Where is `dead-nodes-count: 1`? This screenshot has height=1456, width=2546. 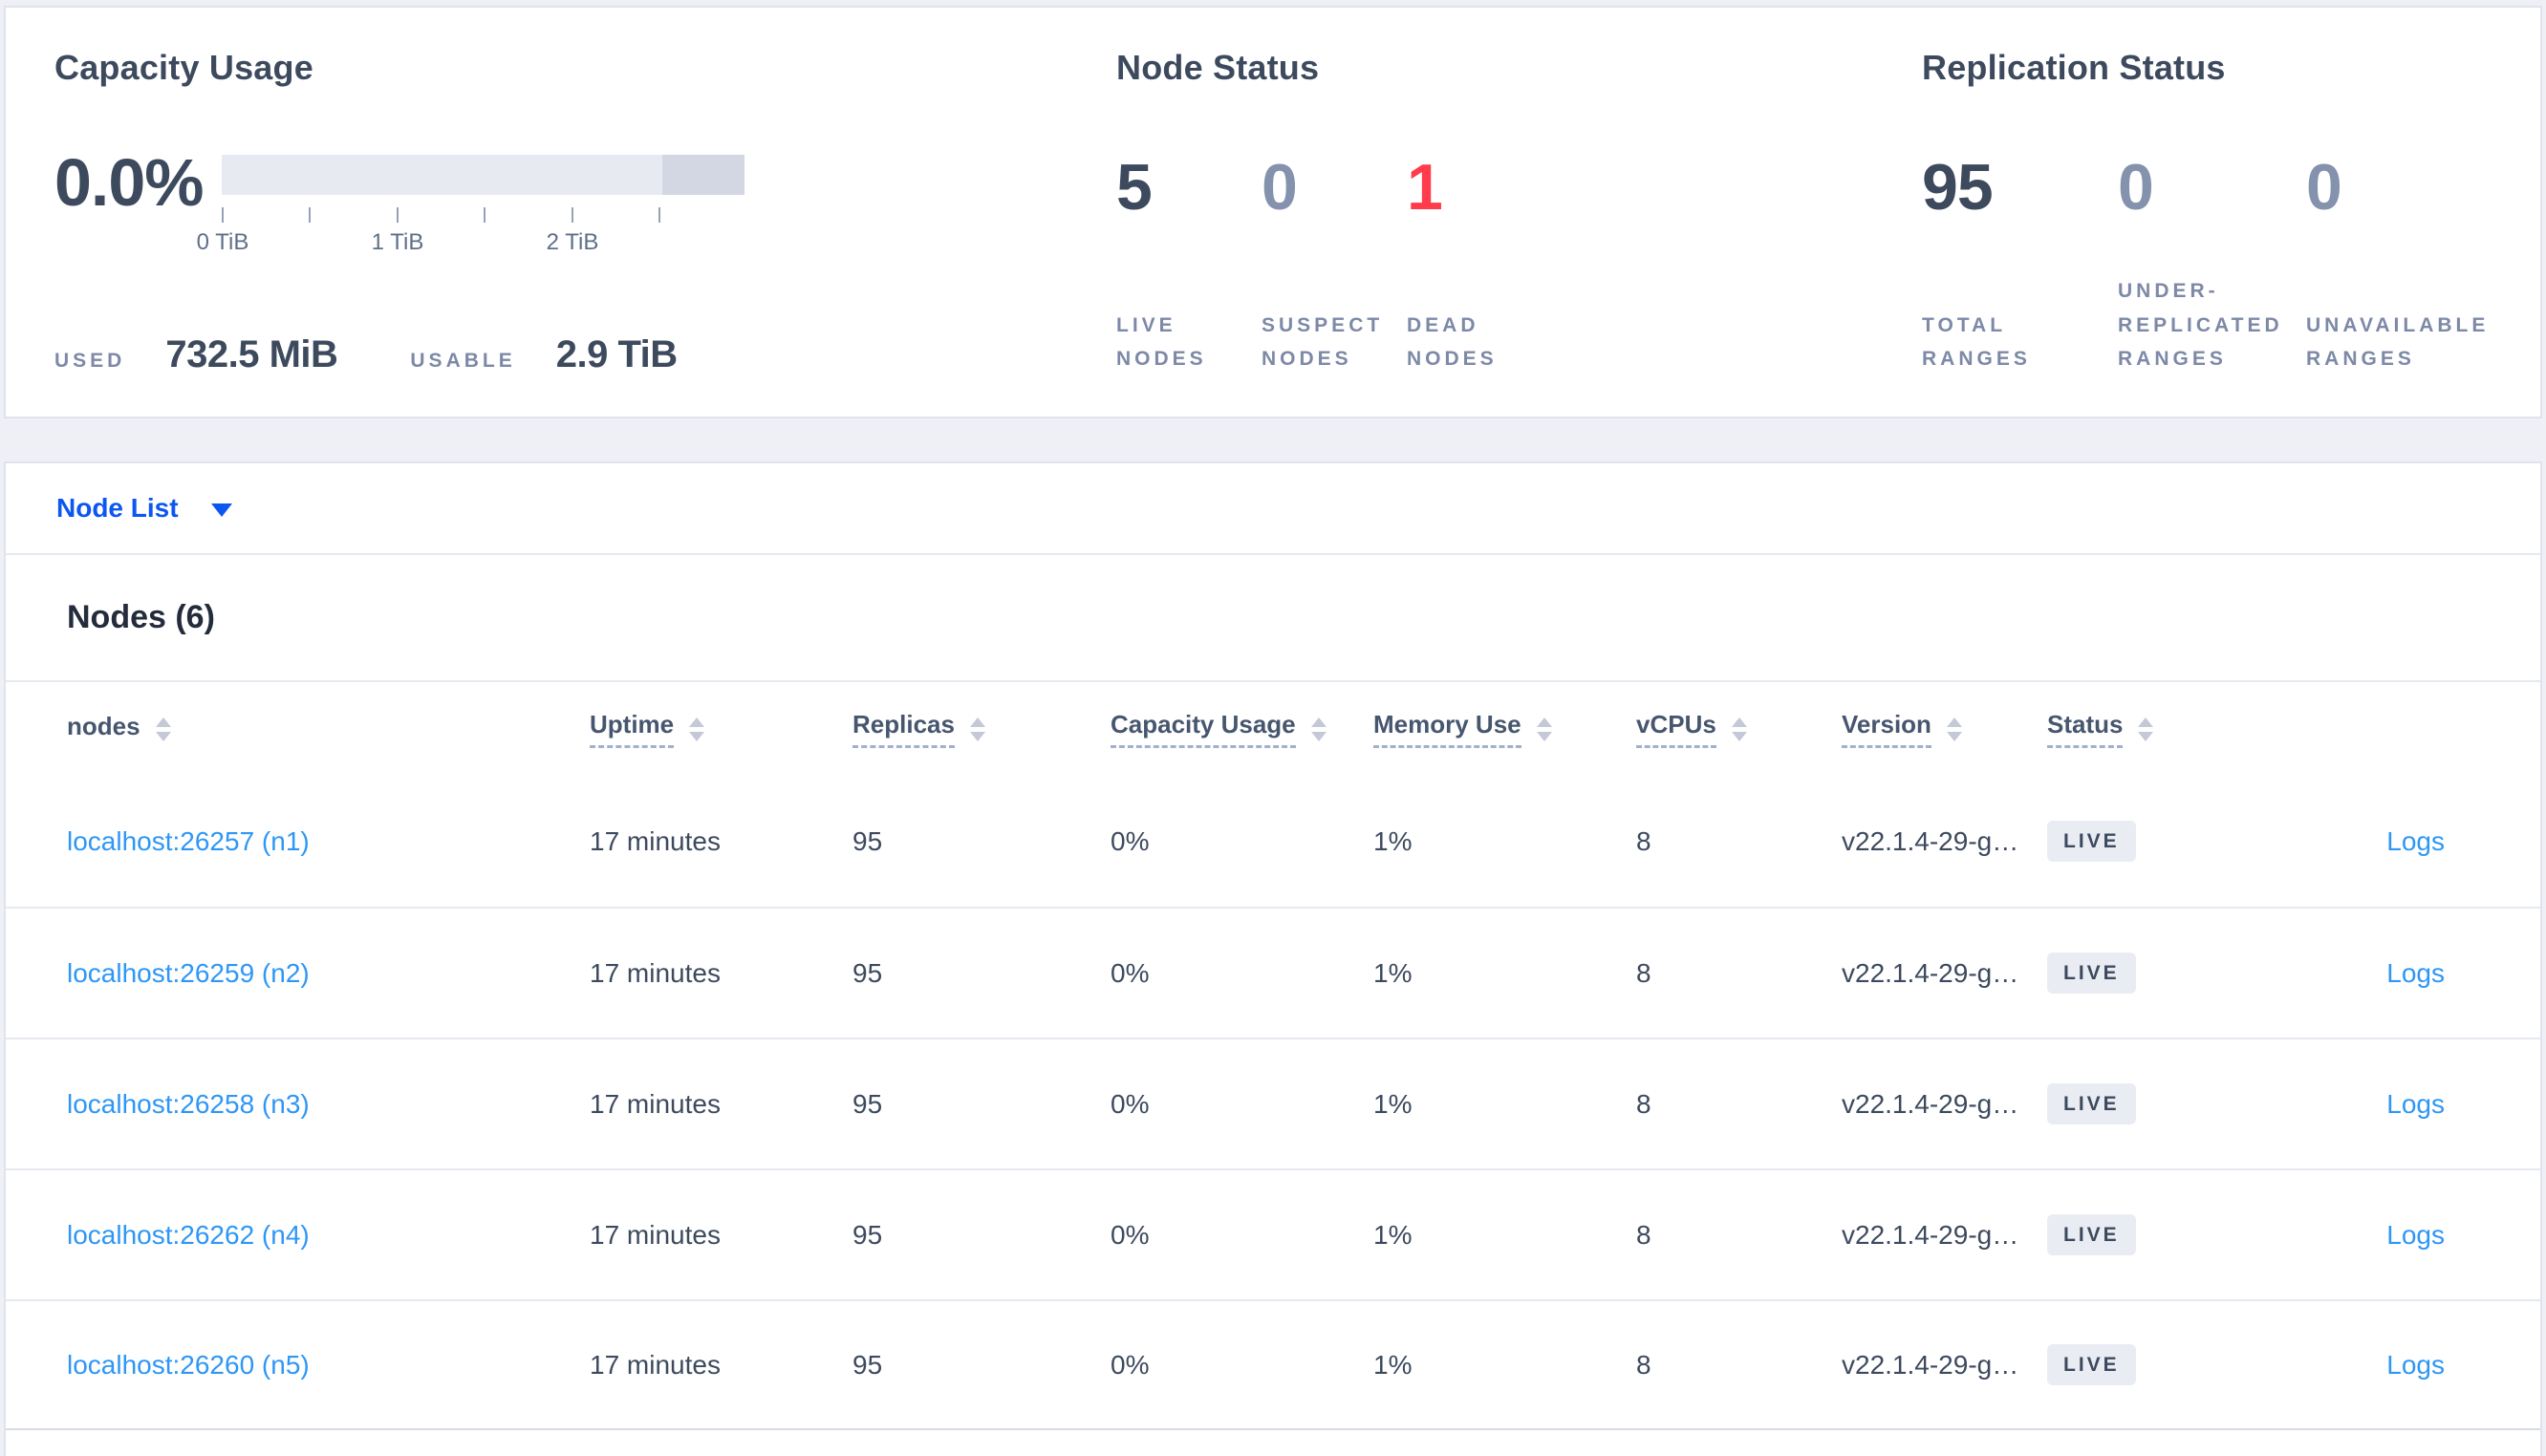
dead-nodes-count: 1 is located at coordinates (1425, 188).